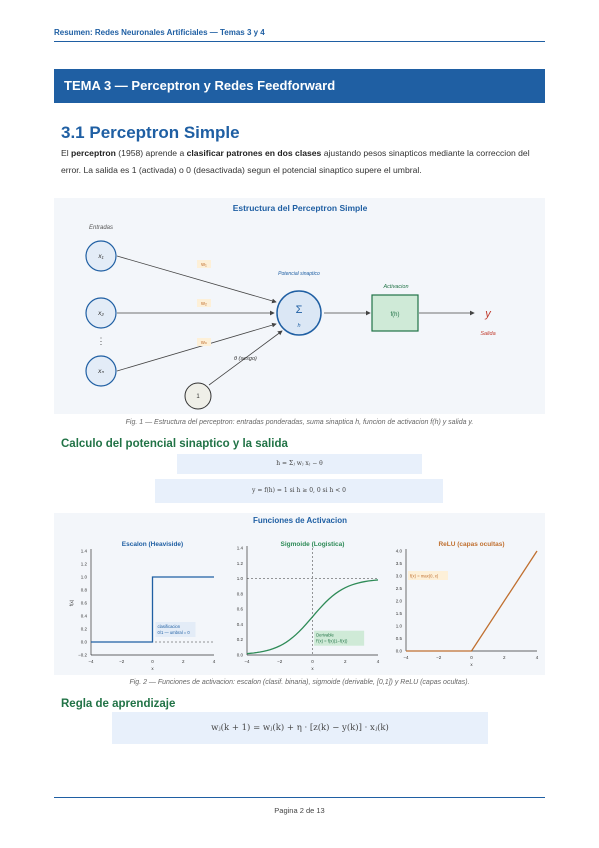 Image resolution: width=599 pixels, height=848 pixels. What do you see at coordinates (399, 613) in the screenshot?
I see `y-tick-label-2-3: 1.5` at bounding box center [399, 613].